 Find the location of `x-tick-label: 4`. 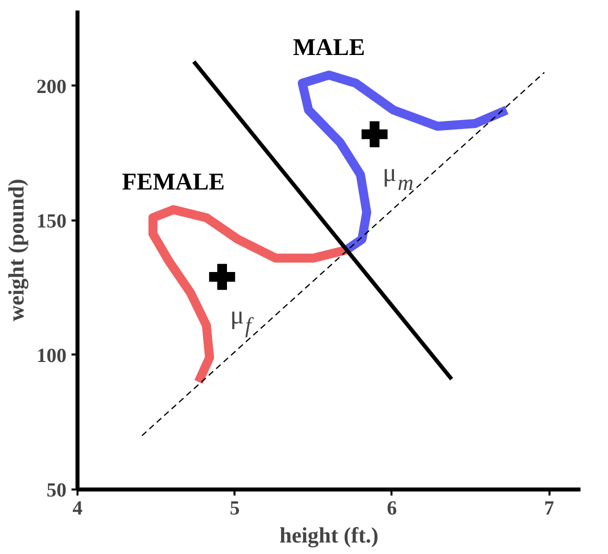

x-tick-label: 4 is located at coordinates (77, 509).